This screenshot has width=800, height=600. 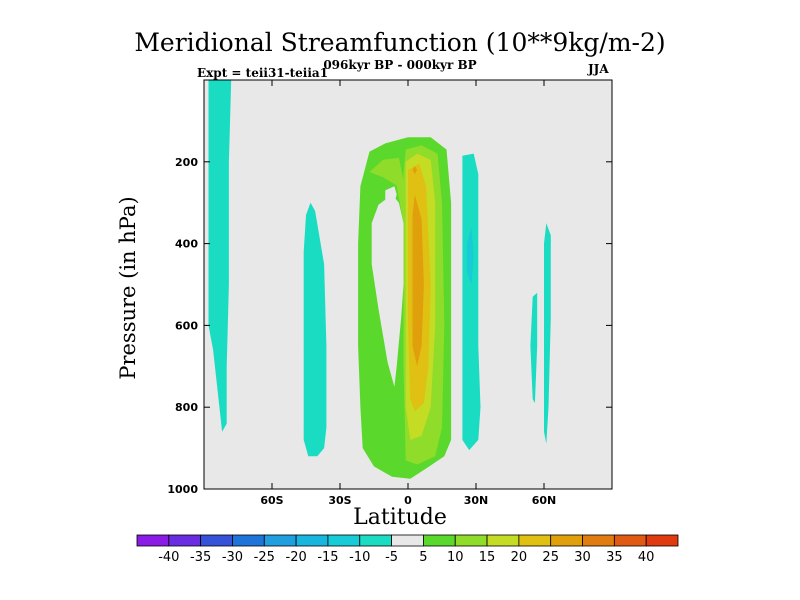 What do you see at coordinates (407, 549) in the screenshot?
I see `colorbar: -40 -35 -30 -25 -20 -15 -10 -5 5 10 15 20 25 30 35 40` at bounding box center [407, 549].